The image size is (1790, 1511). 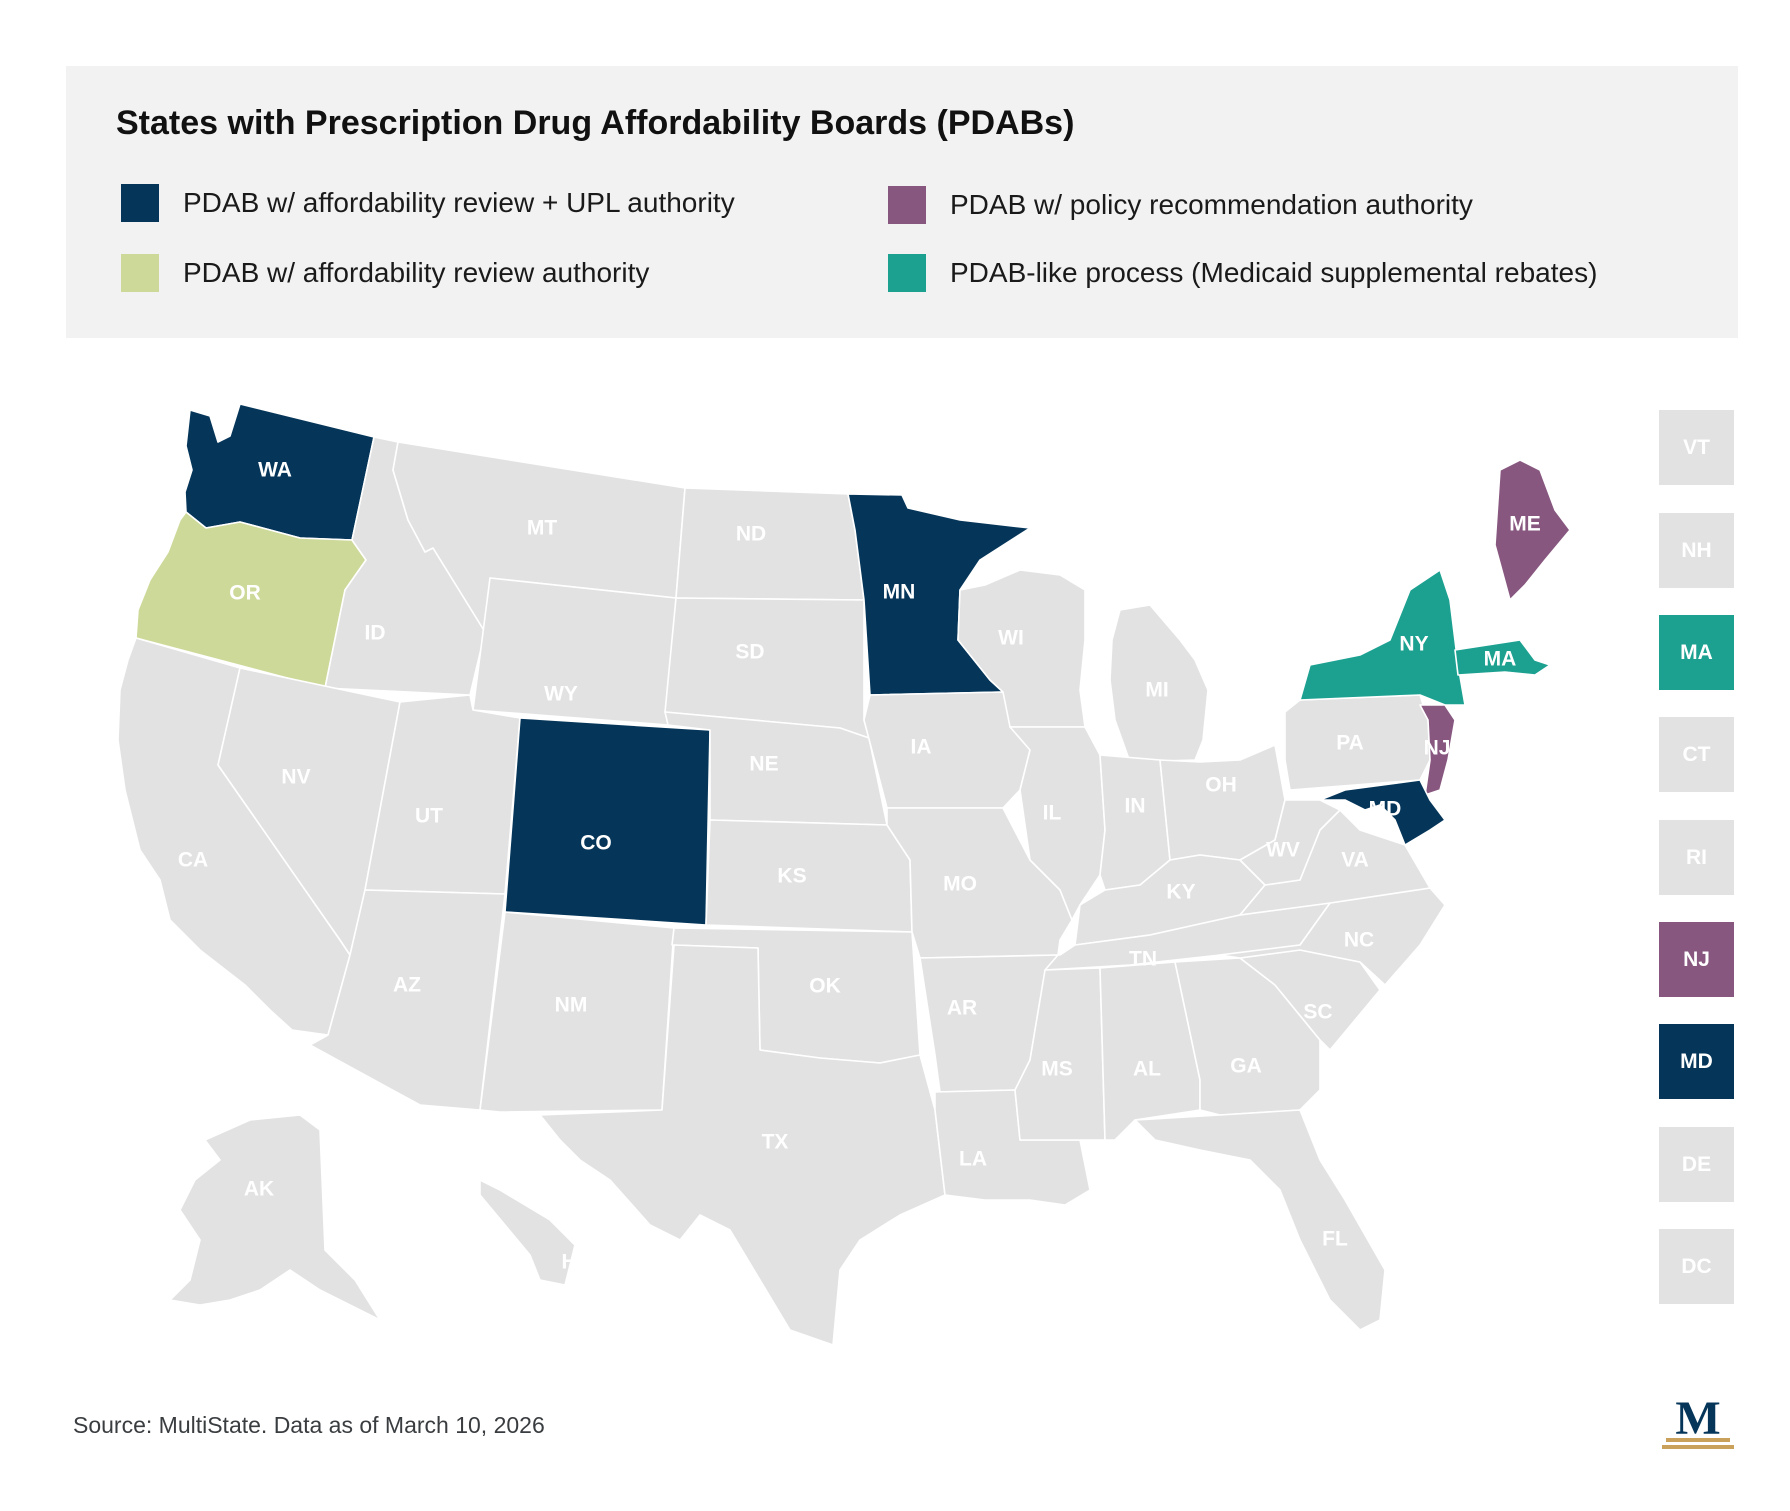 I want to click on state-label-ny: NY, so click(x=1413, y=644).